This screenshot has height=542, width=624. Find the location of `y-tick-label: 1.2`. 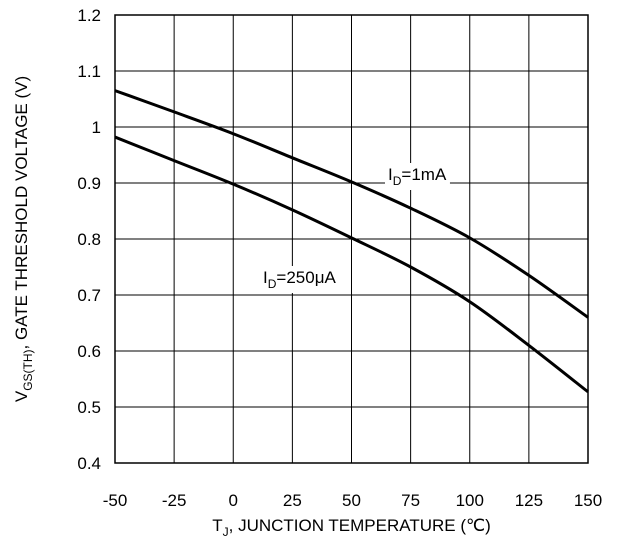

y-tick-label: 1.2 is located at coordinates (89, 15).